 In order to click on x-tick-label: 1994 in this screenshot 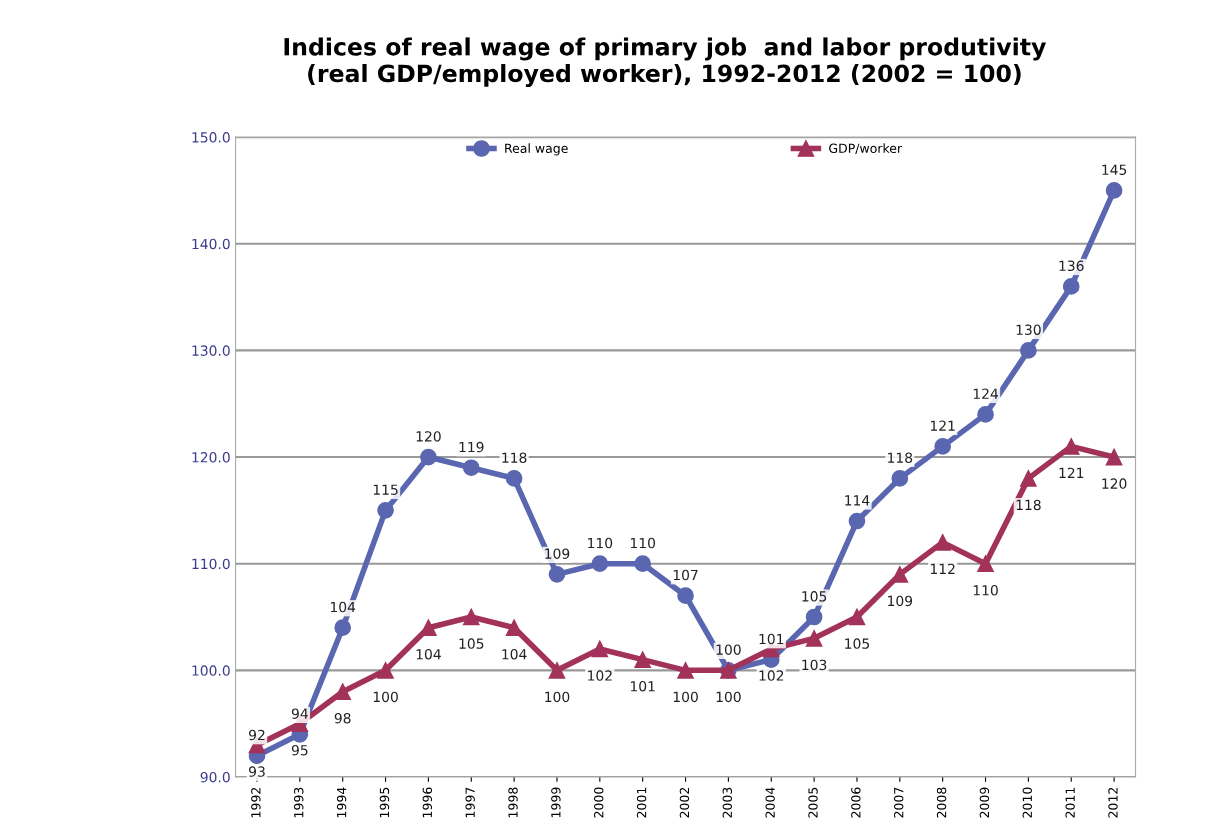, I will do `click(341, 802)`.